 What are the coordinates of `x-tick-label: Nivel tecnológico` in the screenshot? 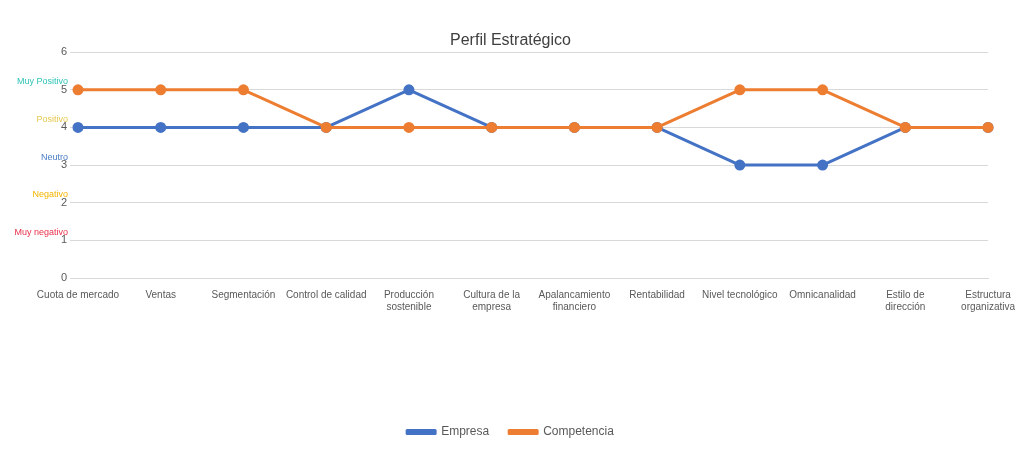 It's located at (740, 294).